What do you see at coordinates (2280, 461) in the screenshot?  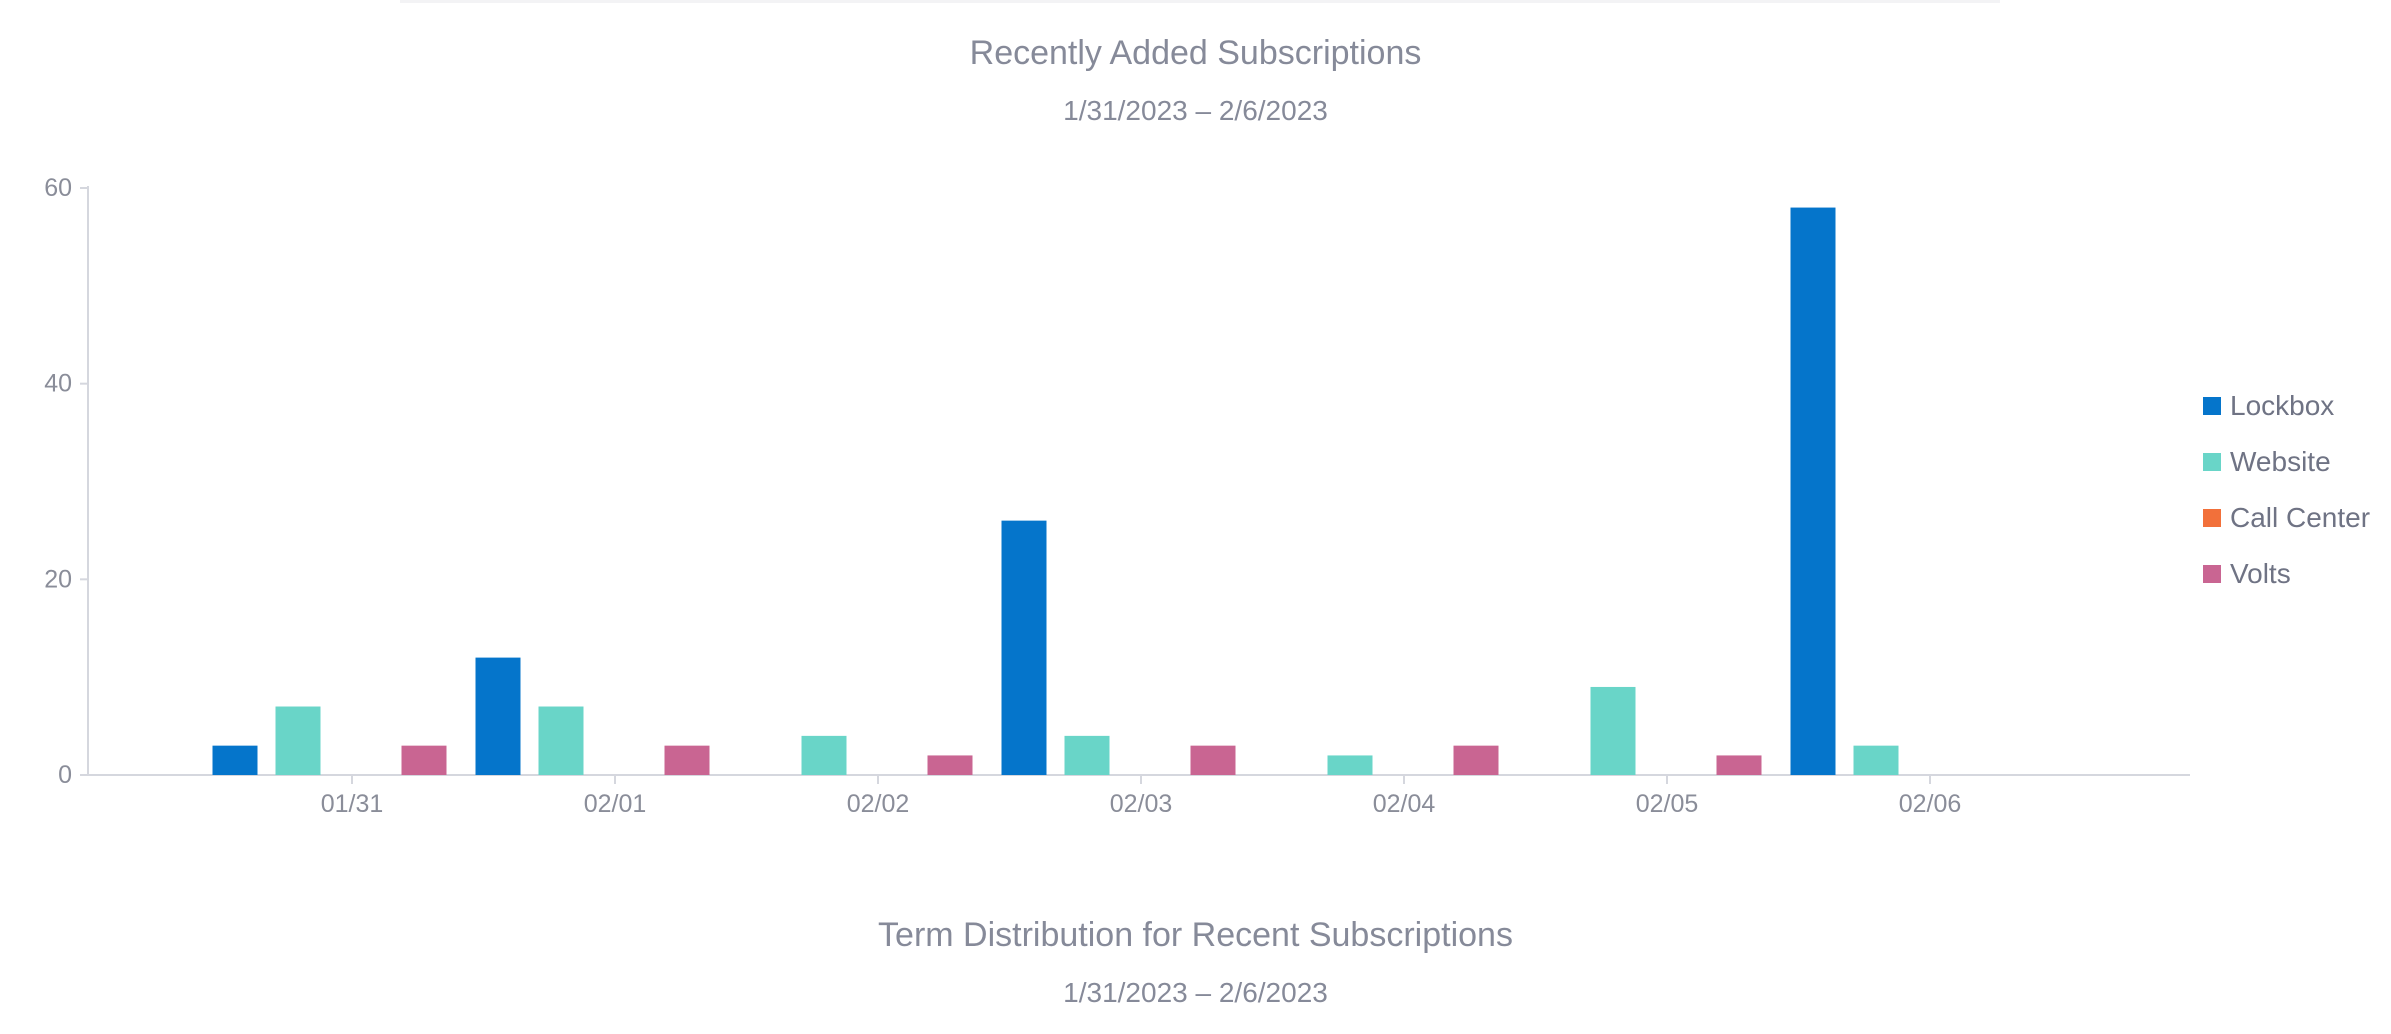 I see `legend-label: Website` at bounding box center [2280, 461].